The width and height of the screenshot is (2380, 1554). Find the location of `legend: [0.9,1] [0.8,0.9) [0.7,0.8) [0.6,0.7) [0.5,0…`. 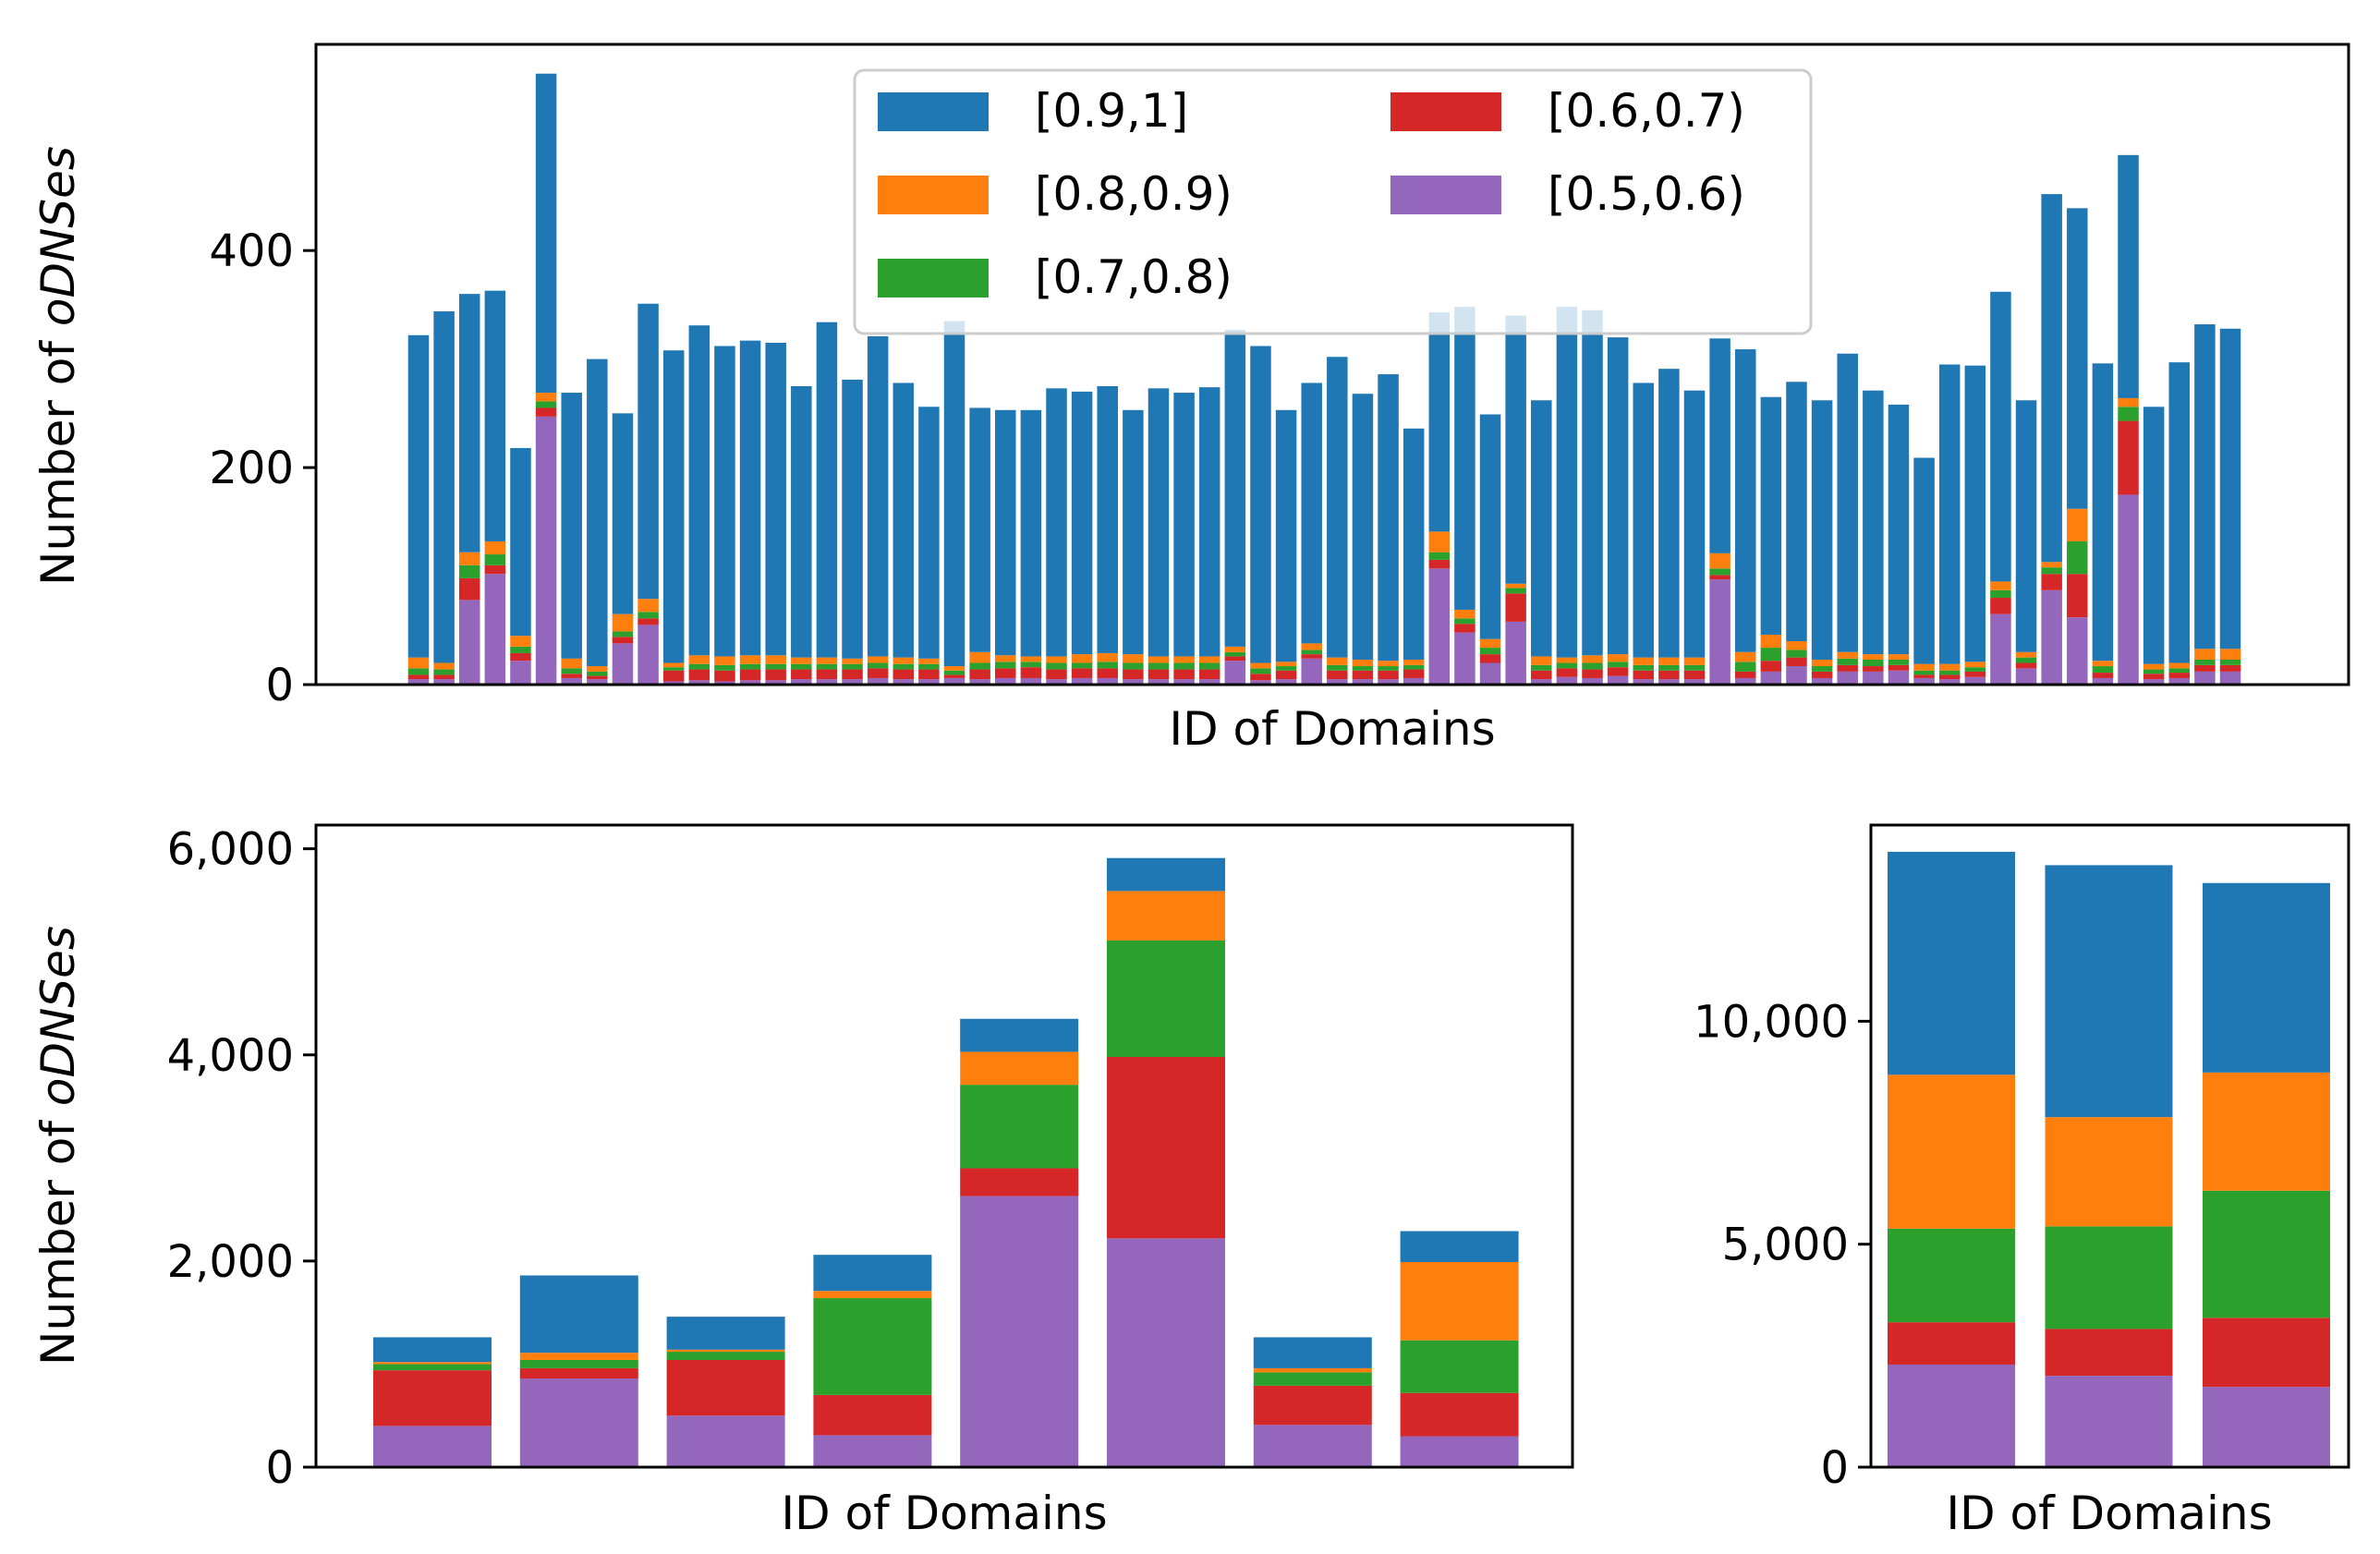

legend: [0.9,1] [0.8,0.9) [0.7,0.8) [0.6,0.7) [0.5,0… is located at coordinates (1333, 201).